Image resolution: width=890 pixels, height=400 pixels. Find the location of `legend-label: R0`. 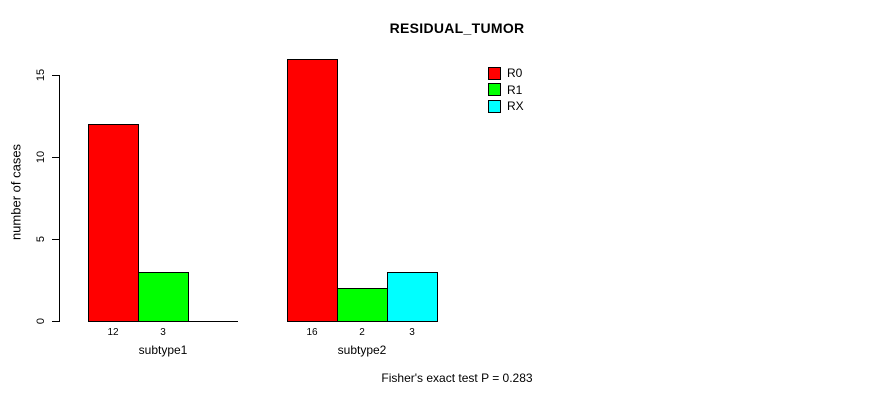

legend-label: R0 is located at coordinates (515, 73).